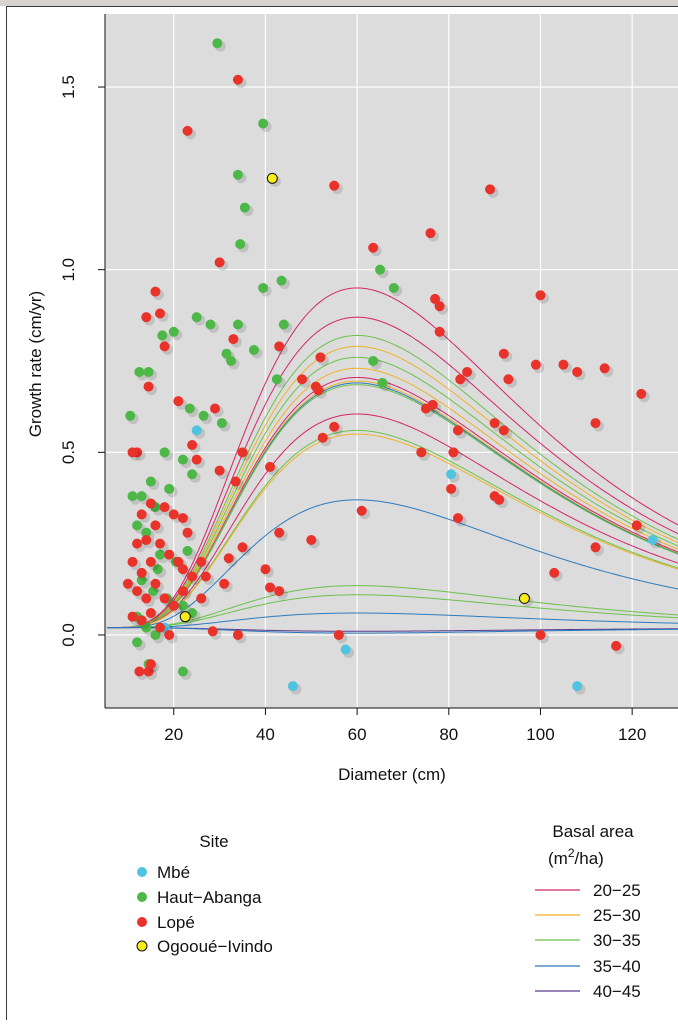  What do you see at coordinates (209, 897) in the screenshot?
I see `legend-entry-haut-abanga: Haut−Abanga` at bounding box center [209, 897].